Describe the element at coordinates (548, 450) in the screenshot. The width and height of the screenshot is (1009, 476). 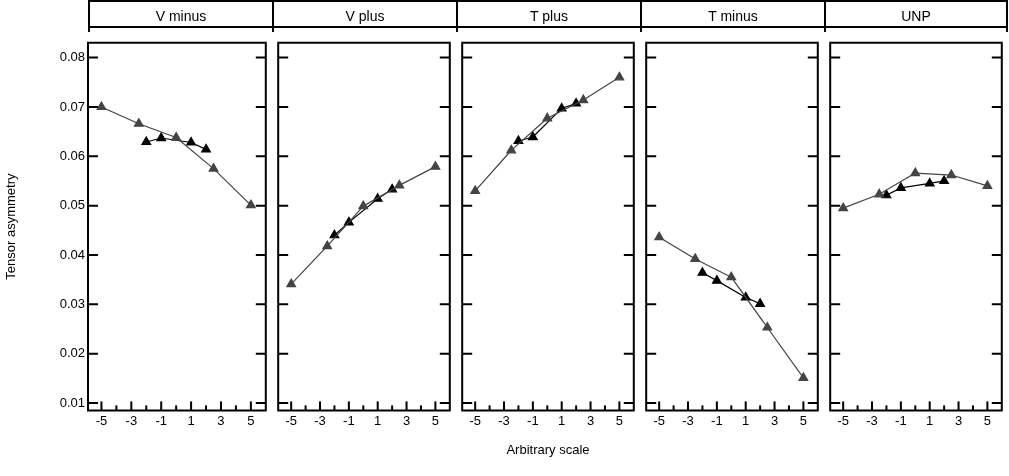
I see `x-axis-title: Arbitrary scale` at that location.